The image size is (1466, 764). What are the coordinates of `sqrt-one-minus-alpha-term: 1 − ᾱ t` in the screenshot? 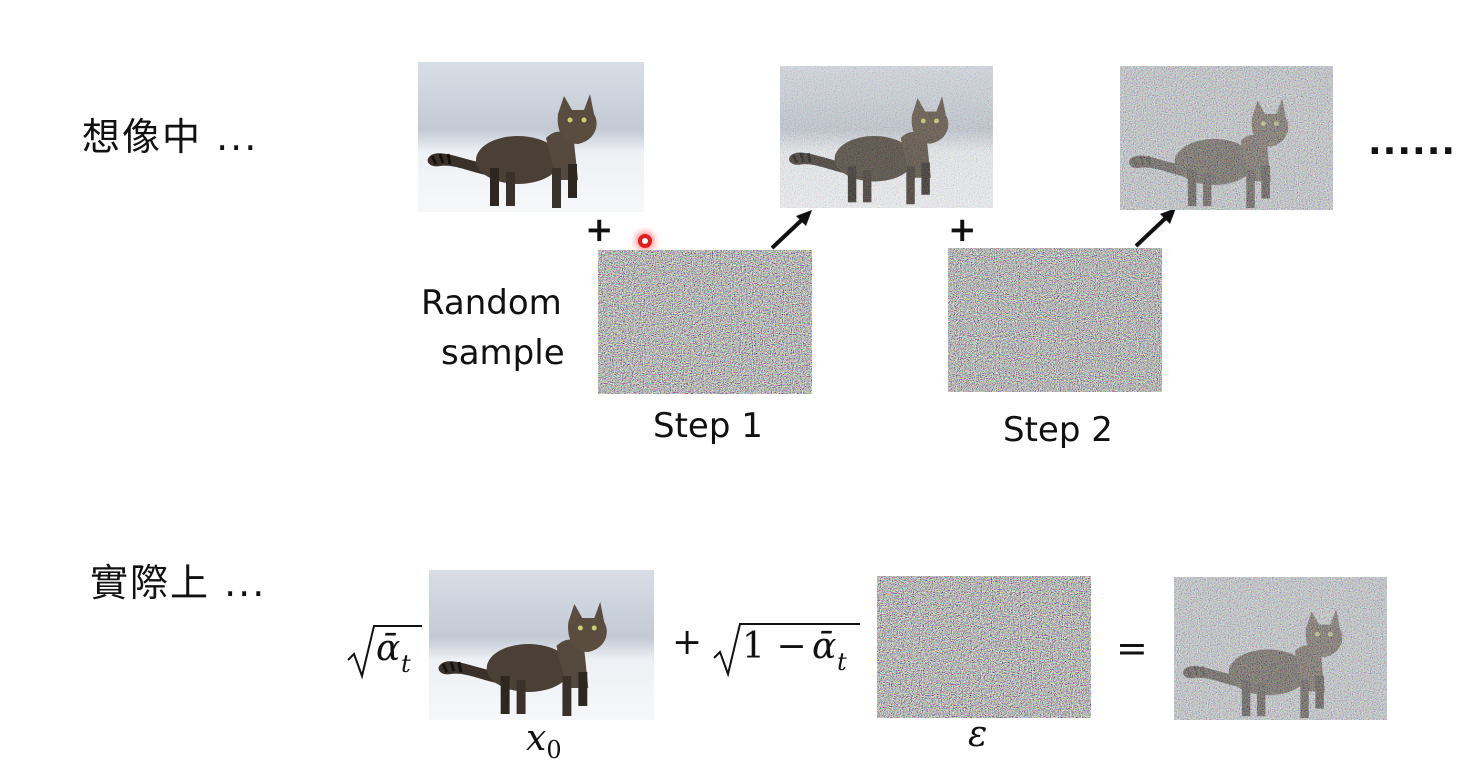 It's located at (787, 648).